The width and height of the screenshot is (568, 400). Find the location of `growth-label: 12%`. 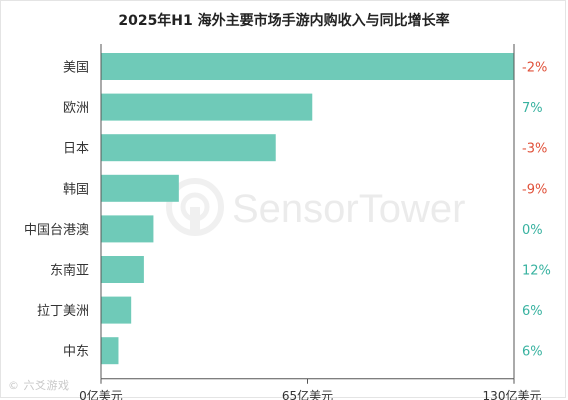

growth-label: 12% is located at coordinates (536, 271).